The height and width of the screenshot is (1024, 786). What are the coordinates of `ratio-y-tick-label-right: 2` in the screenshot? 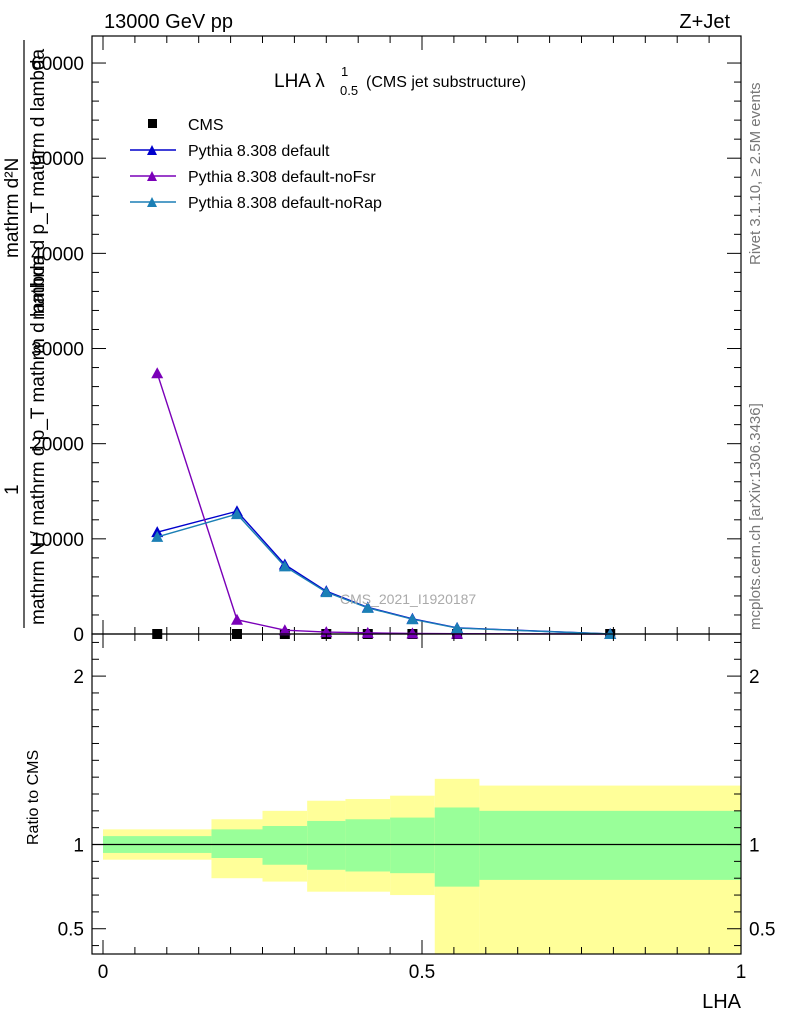 It's located at (754, 677).